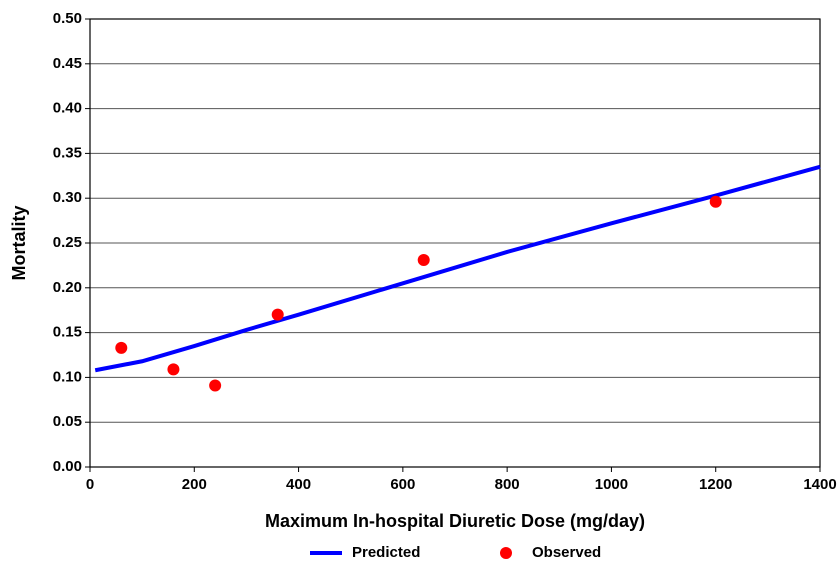 This screenshot has width=837, height=563. What do you see at coordinates (402, 484) in the screenshot?
I see `x-tick-label: 600` at bounding box center [402, 484].